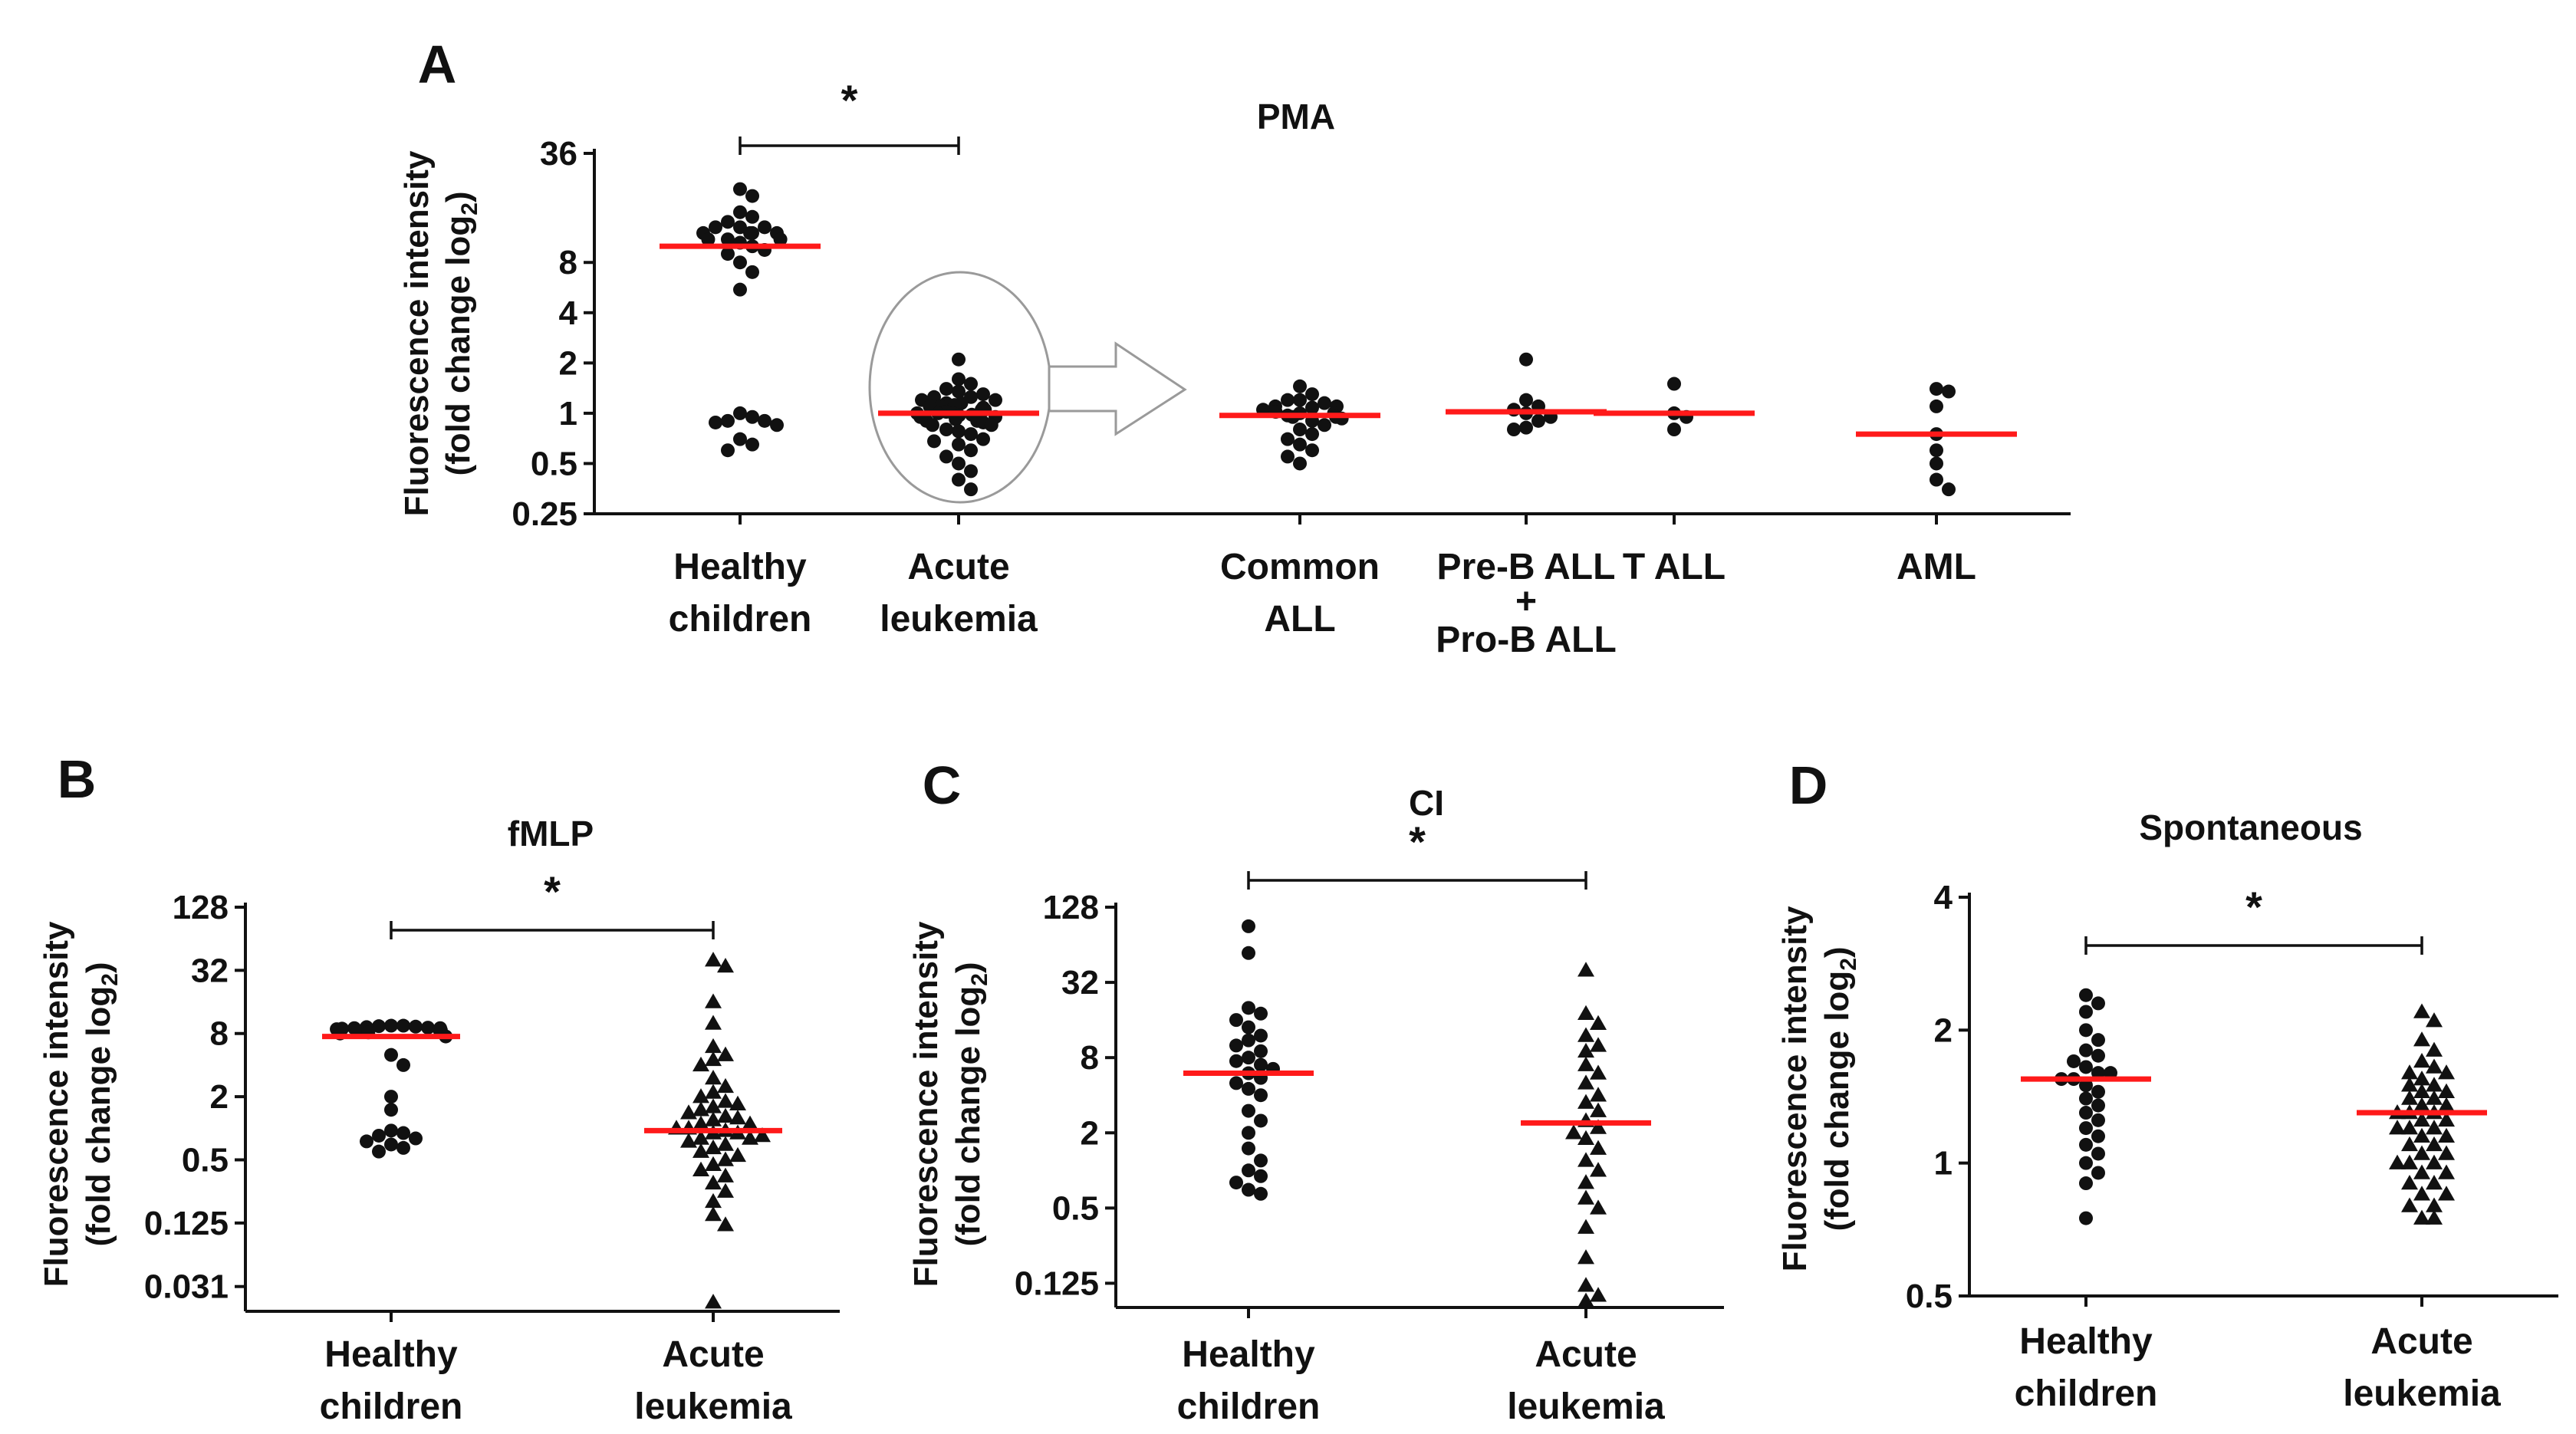 The width and height of the screenshot is (2576, 1434). What do you see at coordinates (1057, 1283) in the screenshot?
I see `y-tick-label: 0.125` at bounding box center [1057, 1283].